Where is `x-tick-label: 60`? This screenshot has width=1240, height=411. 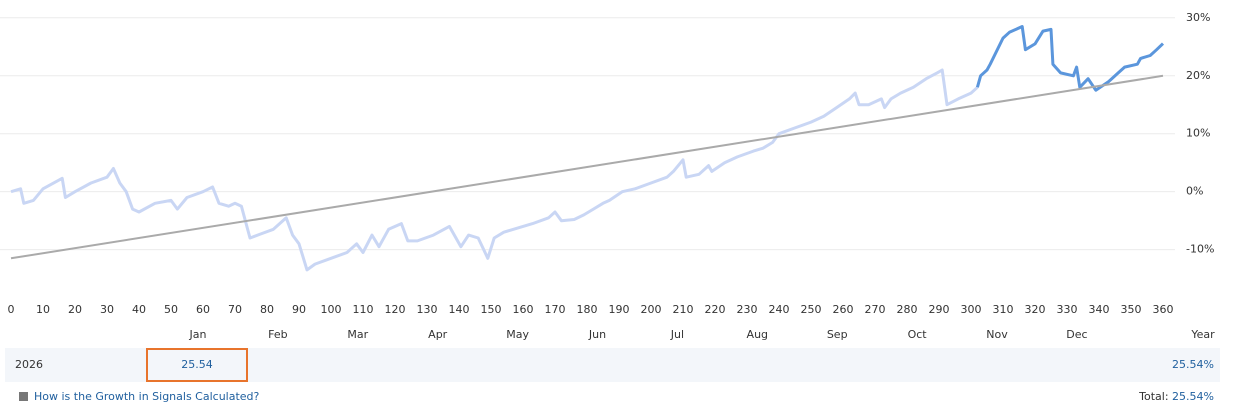 x-tick-label: 60 is located at coordinates (203, 309).